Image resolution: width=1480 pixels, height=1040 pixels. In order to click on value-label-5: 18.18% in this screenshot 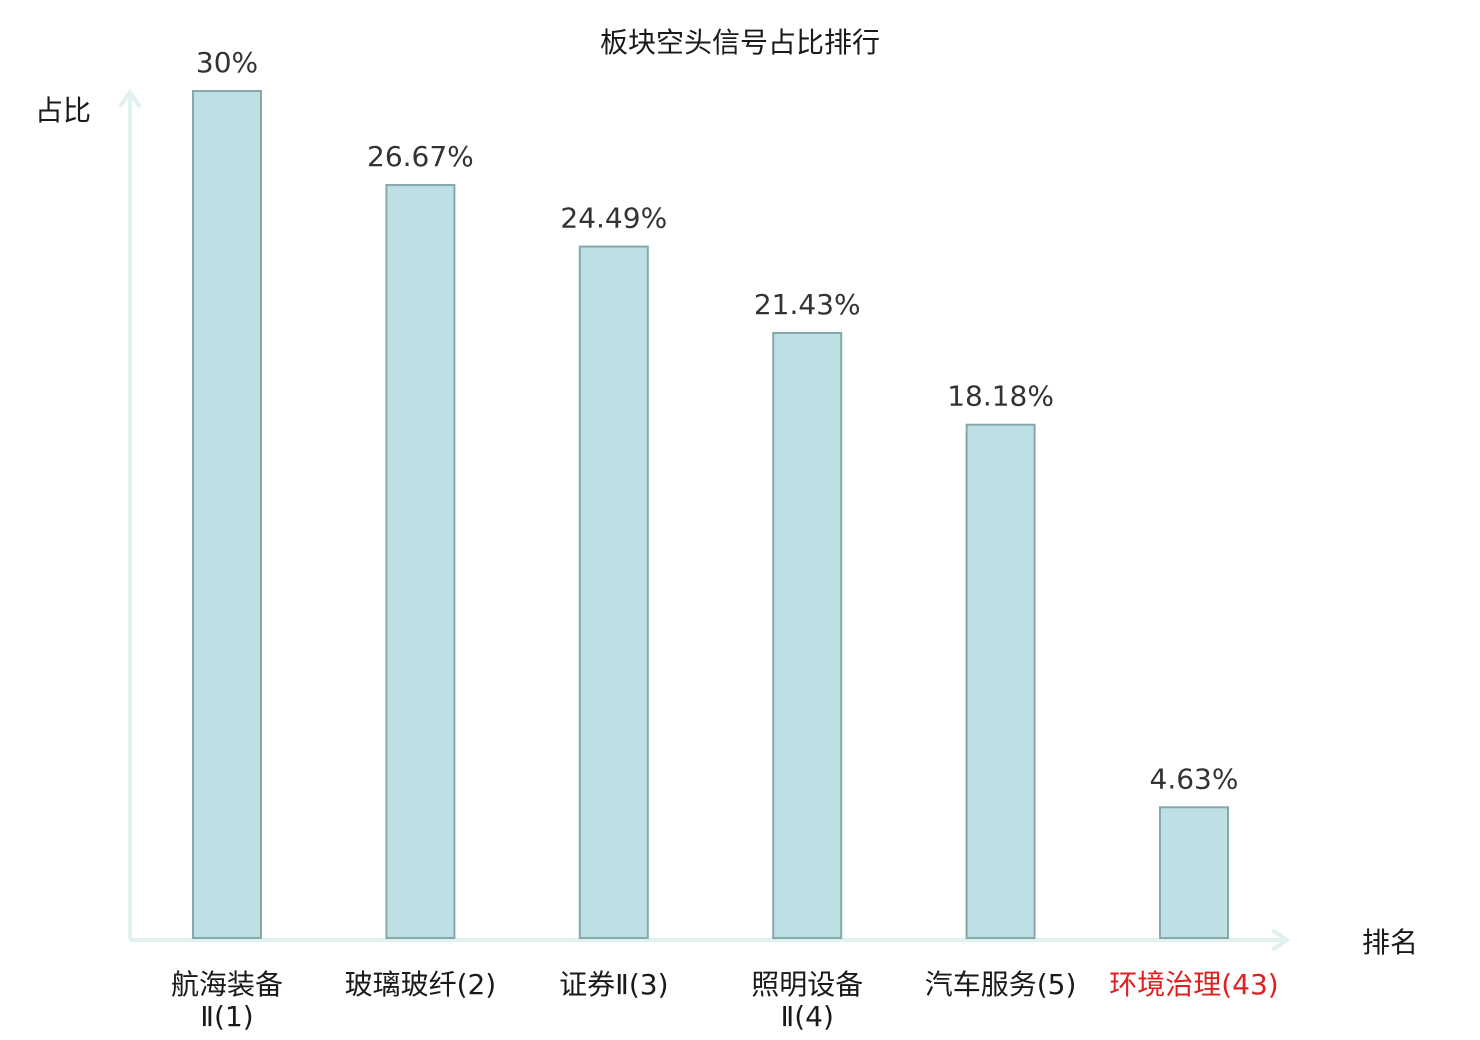, I will do `click(1000, 396)`.